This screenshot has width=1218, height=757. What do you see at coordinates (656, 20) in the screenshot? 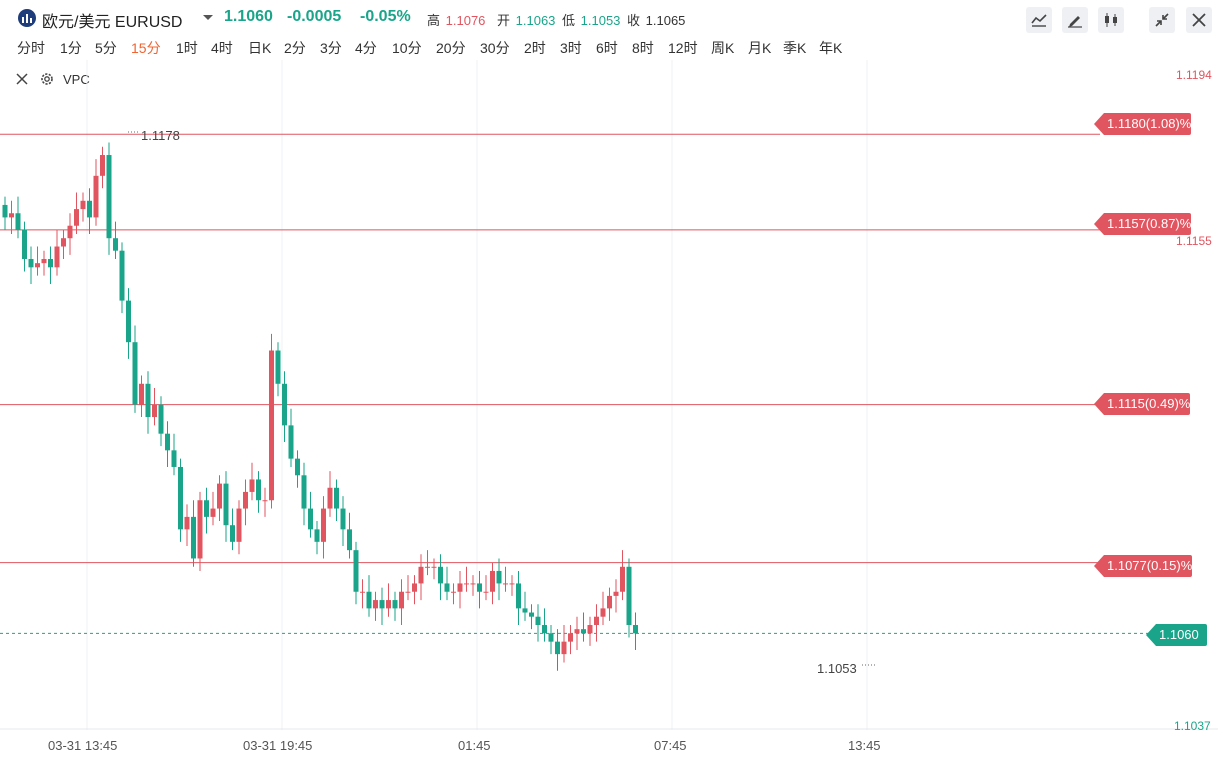
I see `close-stat: 收 1.1065` at bounding box center [656, 20].